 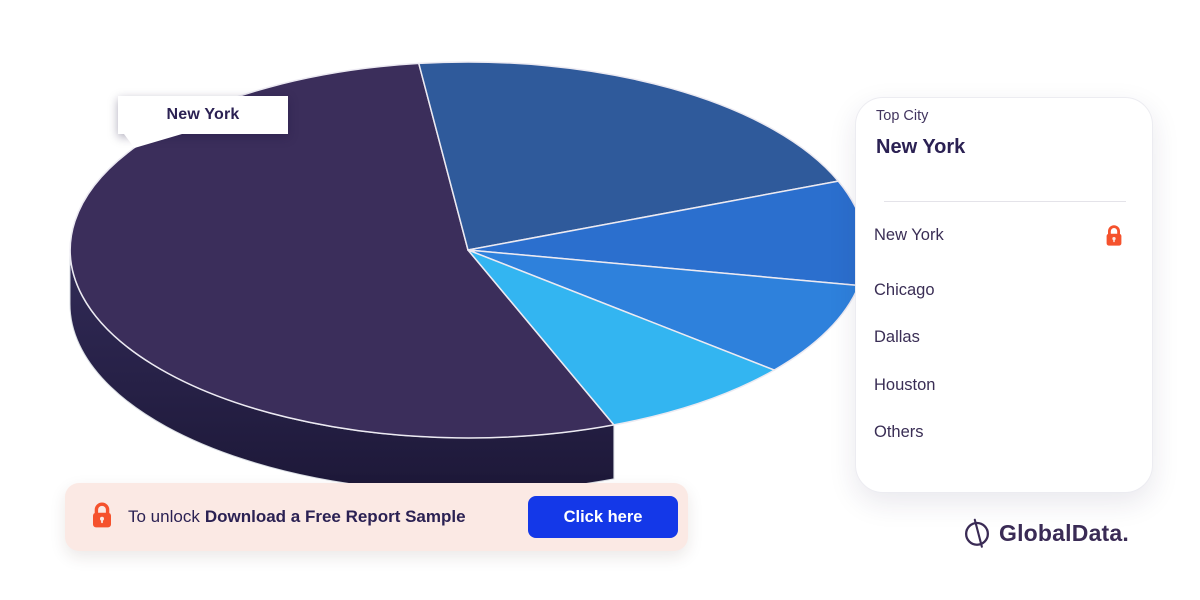 I want to click on banner-lock-slot, so click(x=102, y=517).